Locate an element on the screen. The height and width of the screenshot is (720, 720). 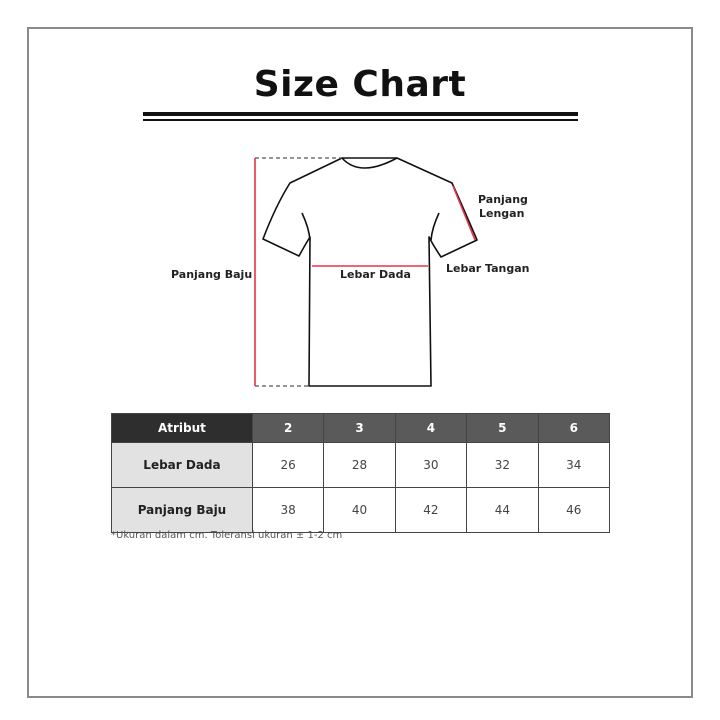
title-underline-thick is located at coordinates (360, 114).